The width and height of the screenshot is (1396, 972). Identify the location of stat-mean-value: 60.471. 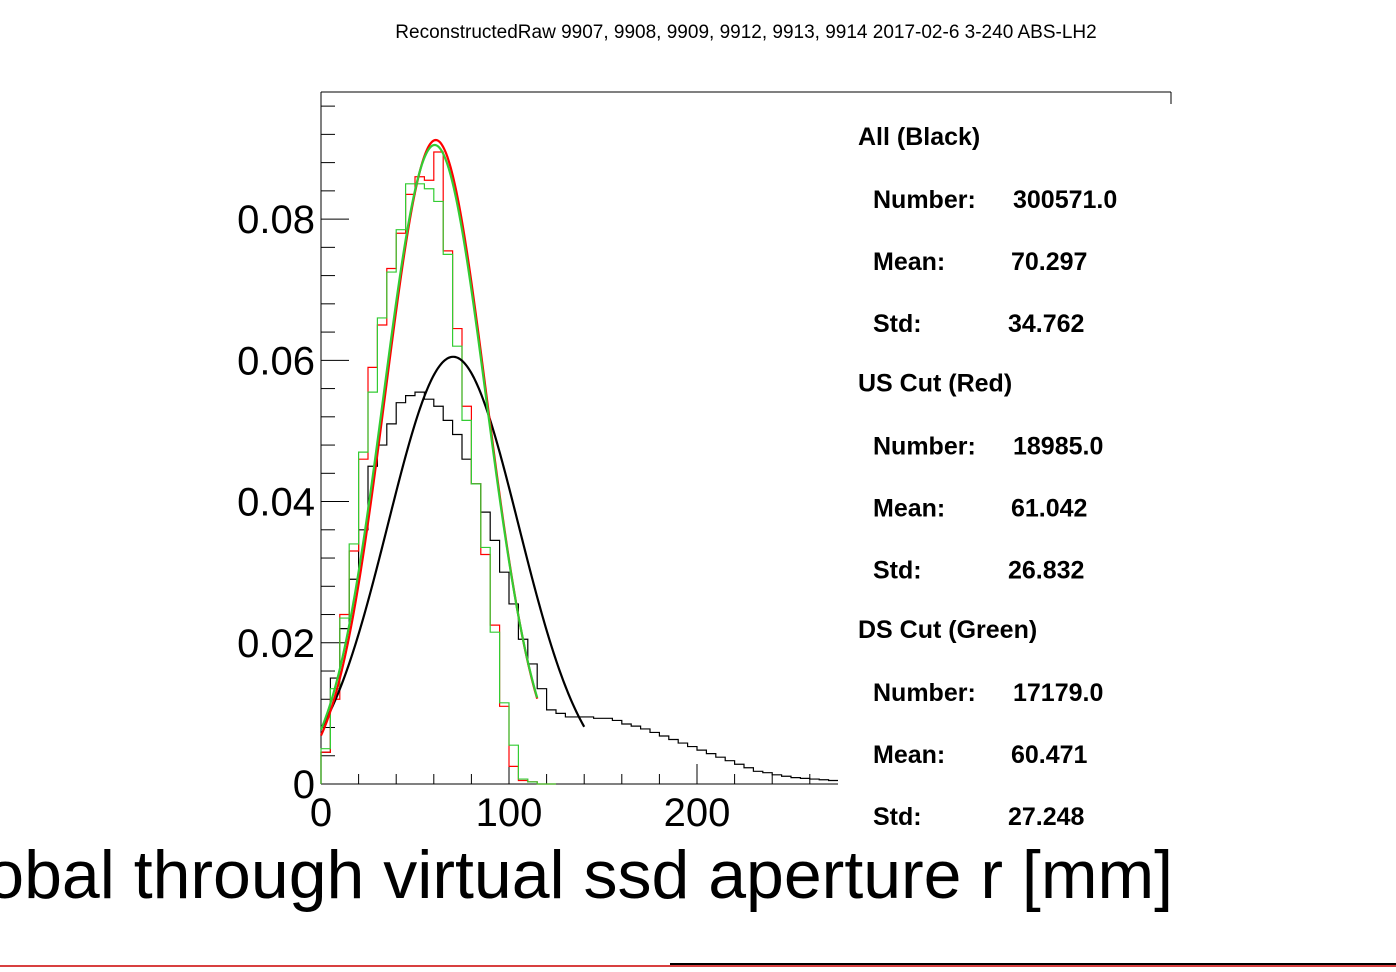
(1049, 755).